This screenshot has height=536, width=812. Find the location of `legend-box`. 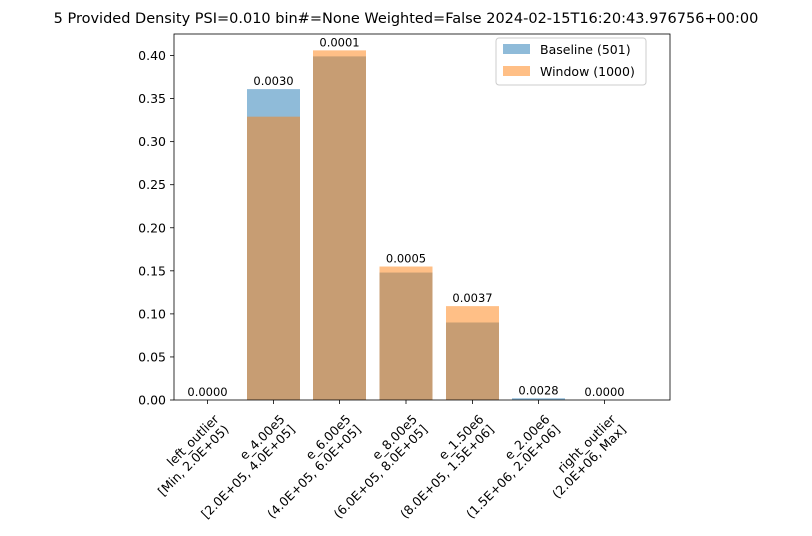

legend-box is located at coordinates (571, 61).